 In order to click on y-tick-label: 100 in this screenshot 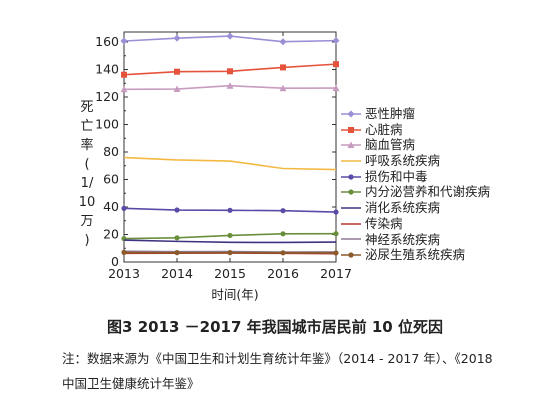, I will do `click(107, 124)`.